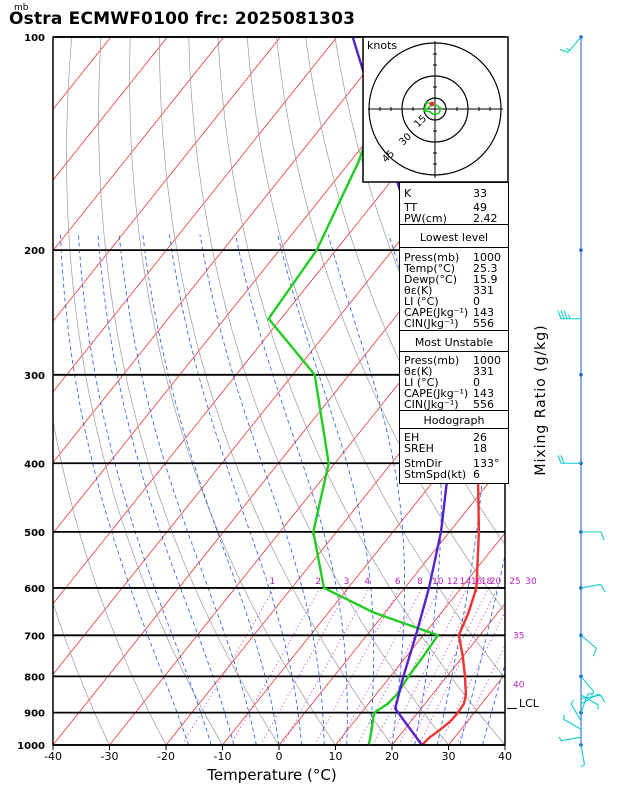 This screenshot has height=800, width=618. I want to click on indices-value: 33, so click(480, 193).